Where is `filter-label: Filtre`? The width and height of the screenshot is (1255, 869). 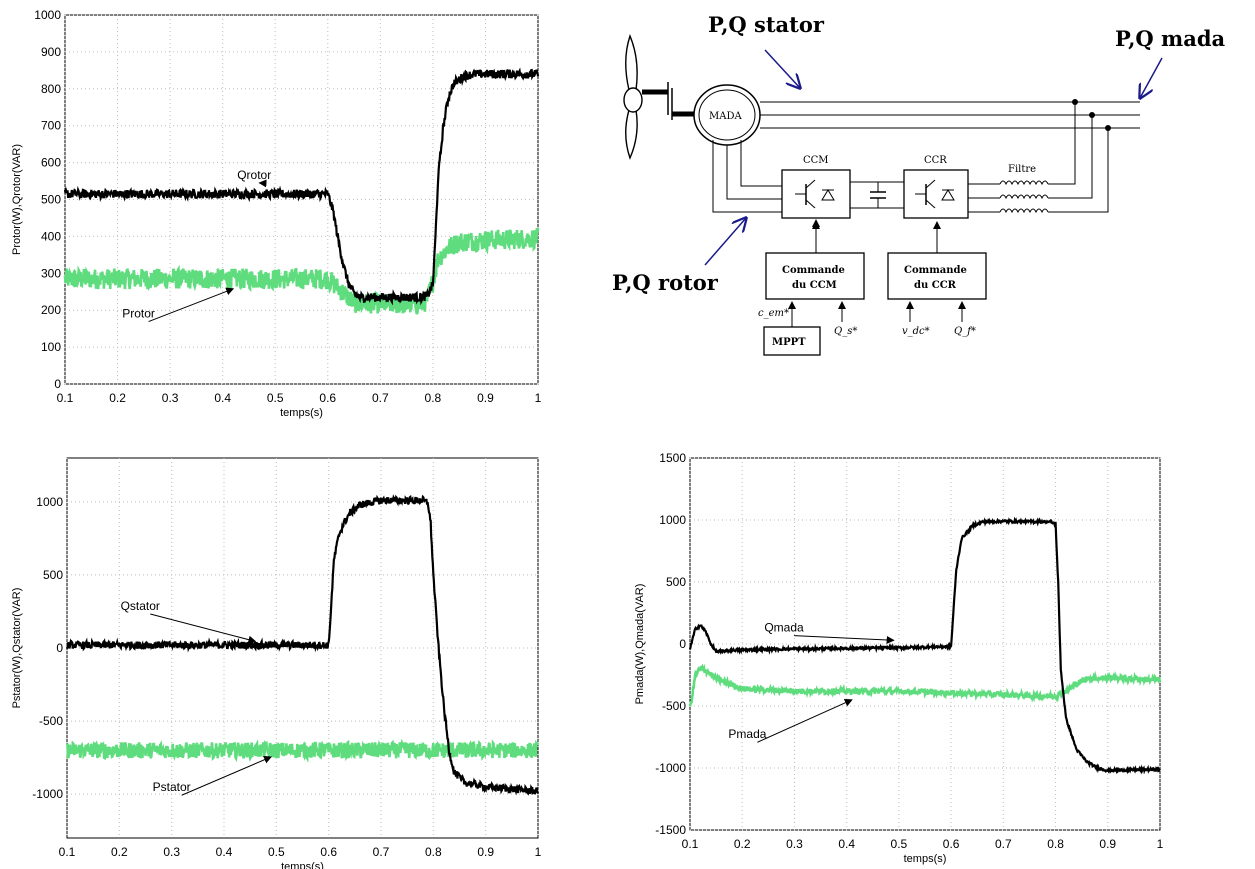 filter-label: Filtre is located at coordinates (1022, 169).